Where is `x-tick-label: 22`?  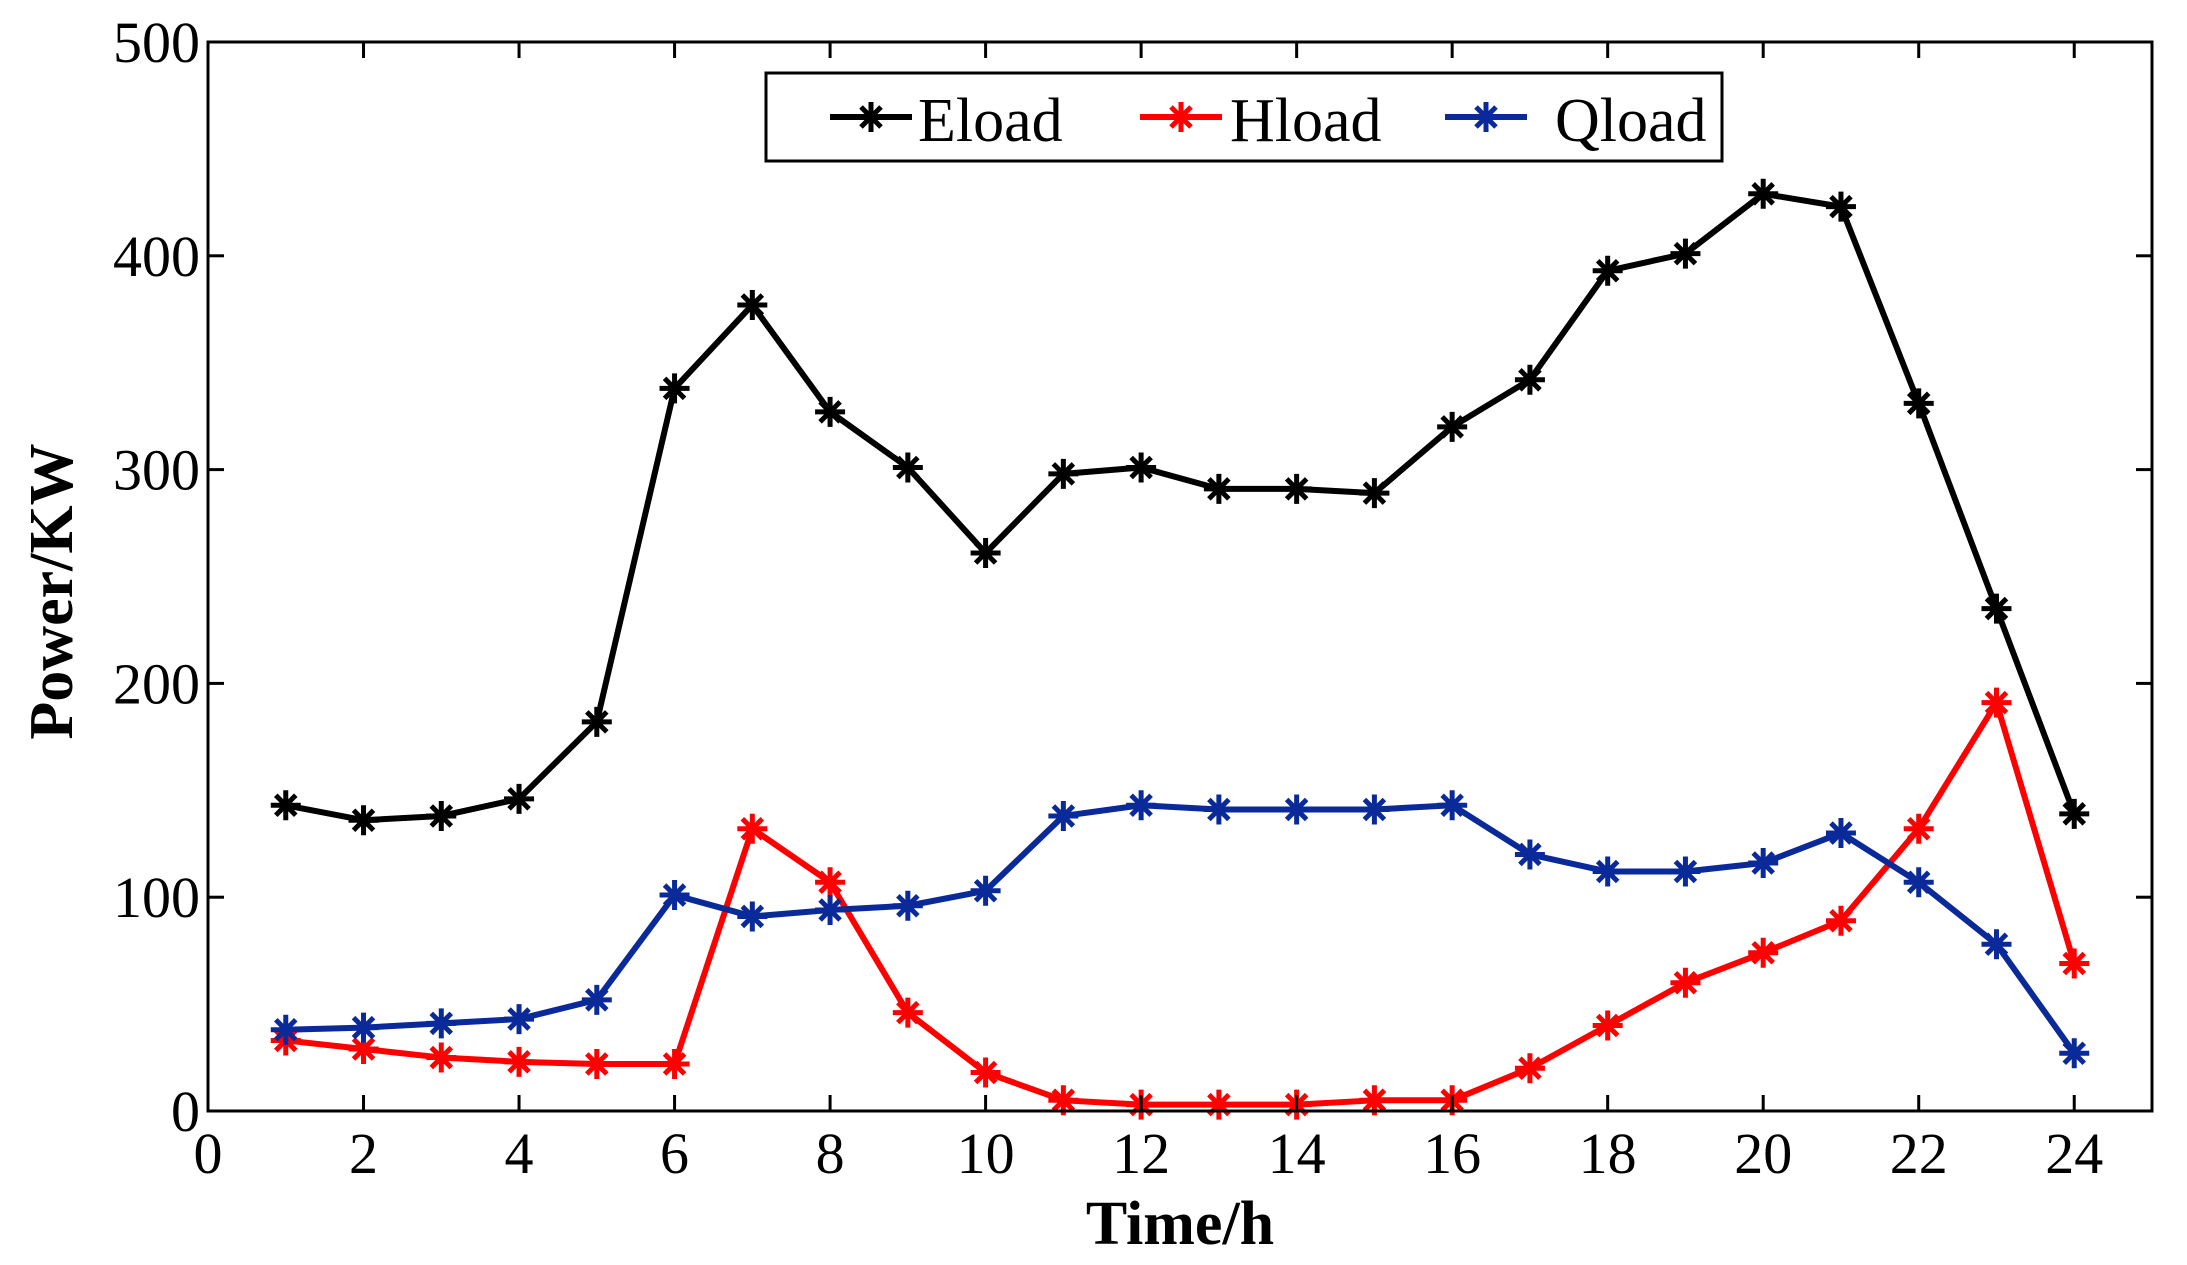 x-tick-label: 22 is located at coordinates (1919, 1153).